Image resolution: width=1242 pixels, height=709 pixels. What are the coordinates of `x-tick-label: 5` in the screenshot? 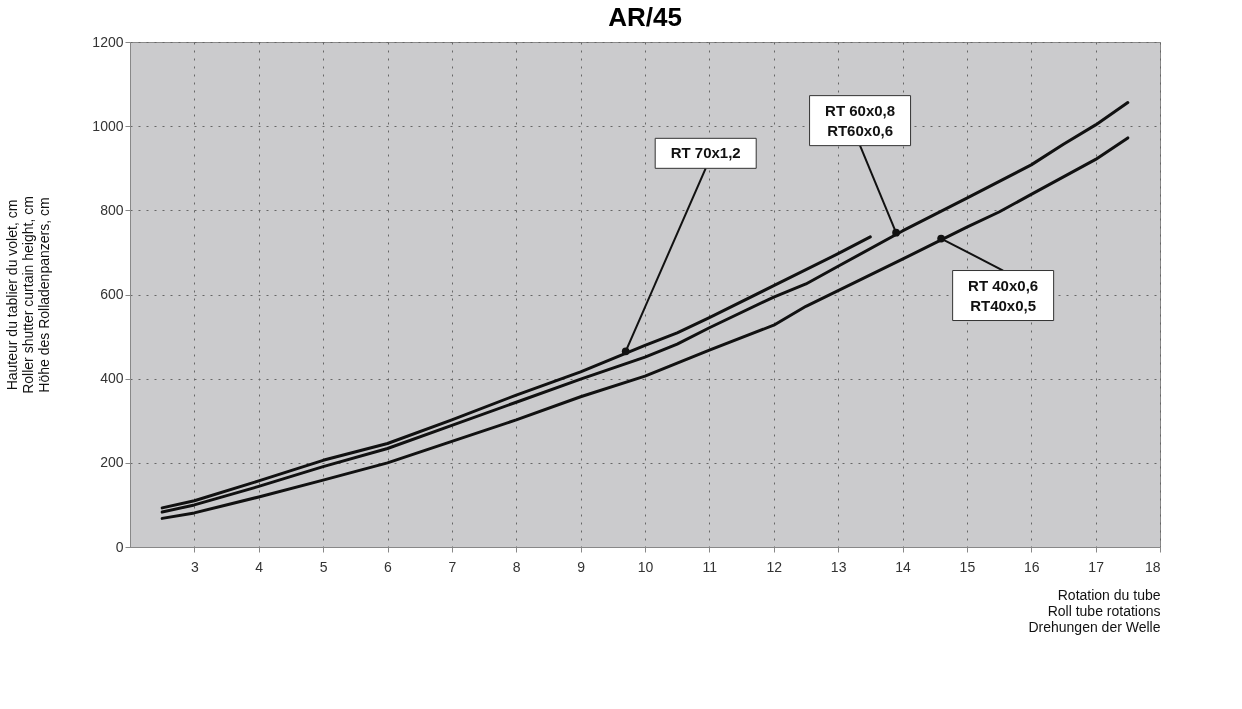 It's located at (323, 566).